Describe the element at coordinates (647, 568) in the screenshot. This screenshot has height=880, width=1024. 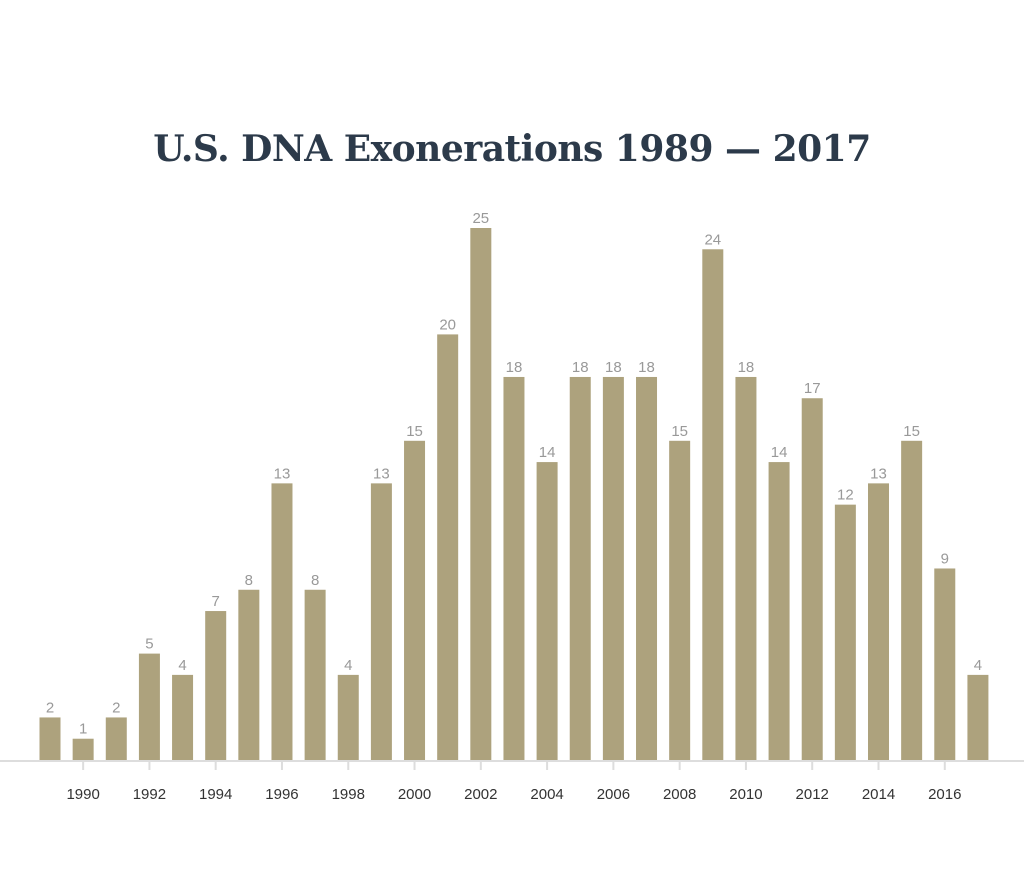
I see `bar-2007` at that location.